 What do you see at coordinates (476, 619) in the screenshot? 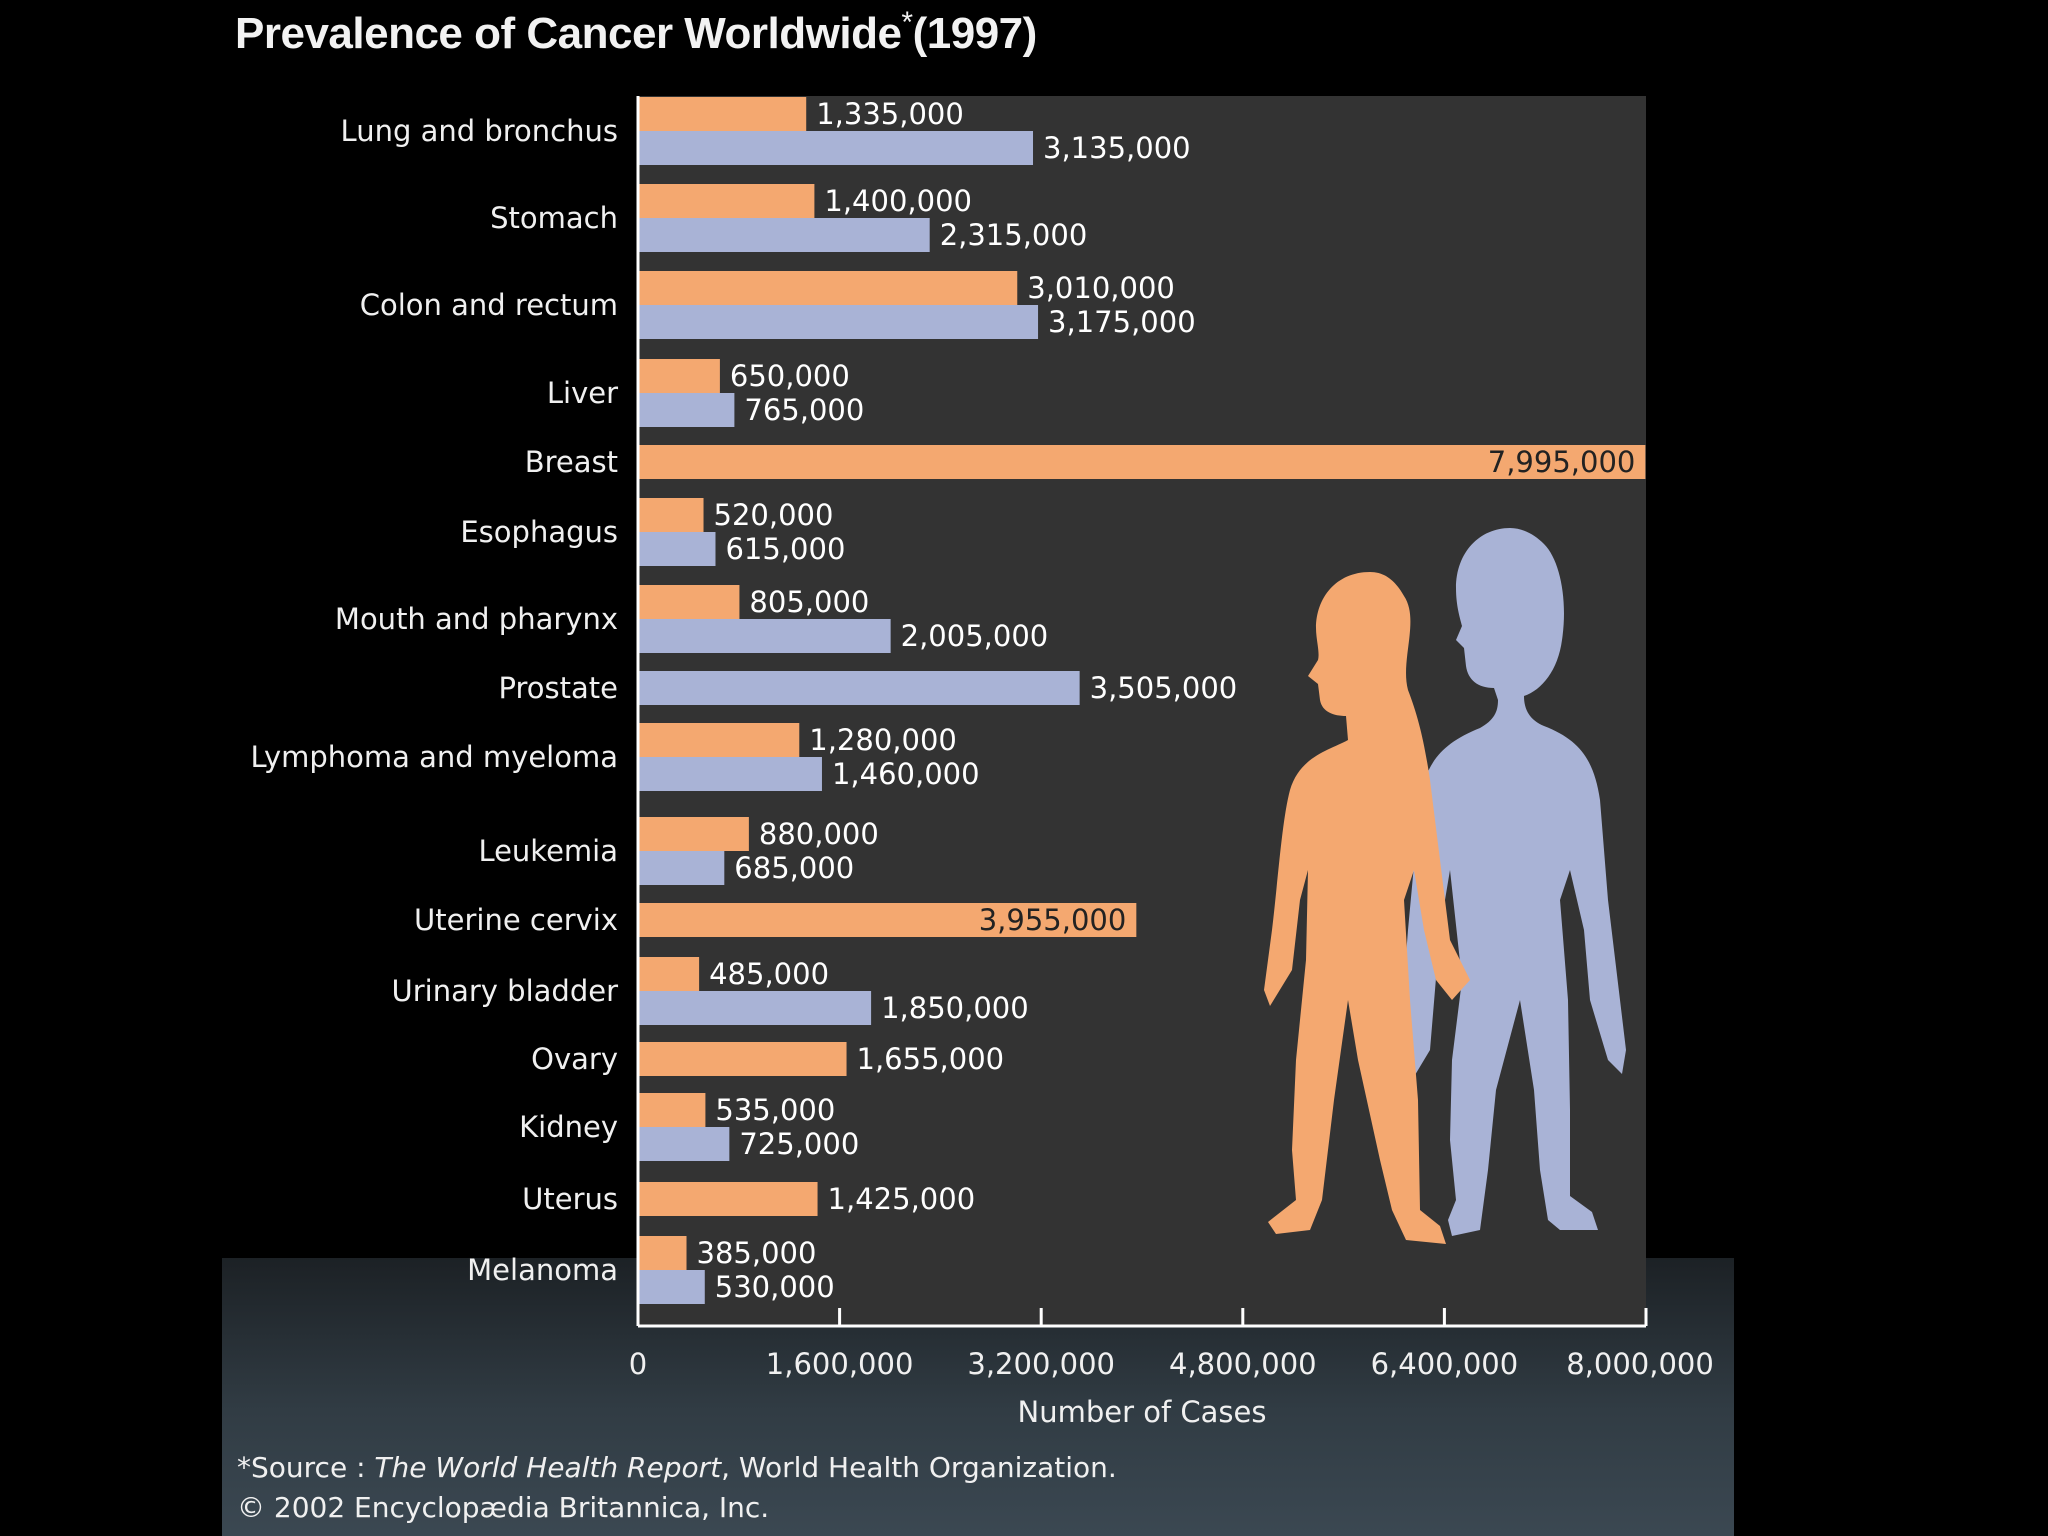
I see `category-label: Mouth and pharynx` at bounding box center [476, 619].